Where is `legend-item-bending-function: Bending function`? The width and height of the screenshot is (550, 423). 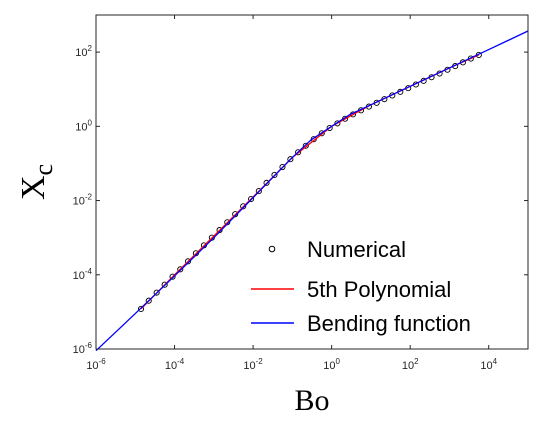
legend-item-bending-function: Bending function is located at coordinates (361, 323).